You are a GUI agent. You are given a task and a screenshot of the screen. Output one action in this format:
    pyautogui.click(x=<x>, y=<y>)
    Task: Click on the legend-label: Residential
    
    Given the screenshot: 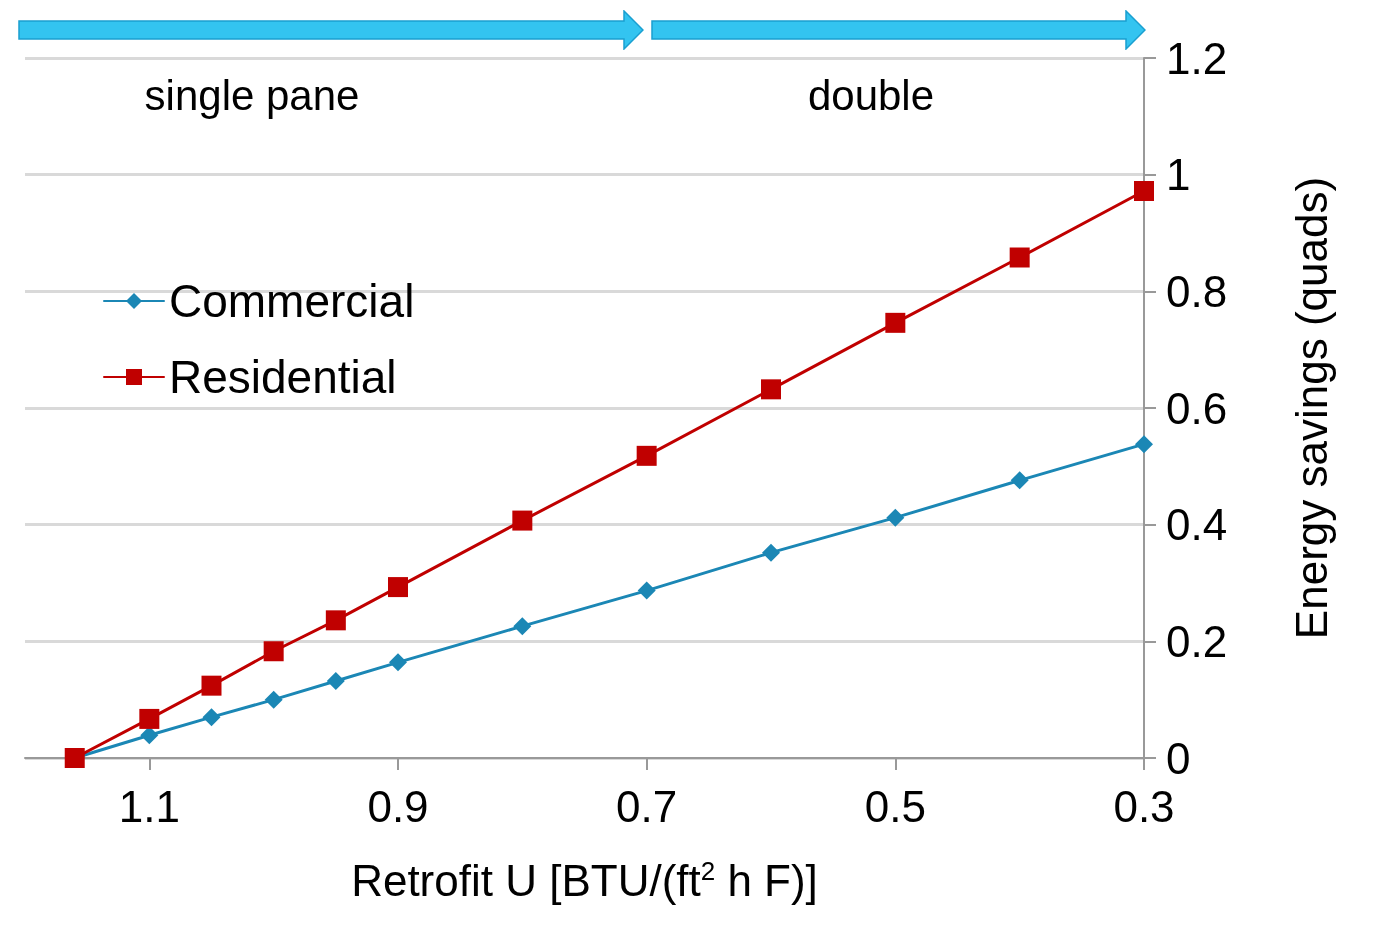 What is the action you would take?
    pyautogui.click(x=283, y=377)
    